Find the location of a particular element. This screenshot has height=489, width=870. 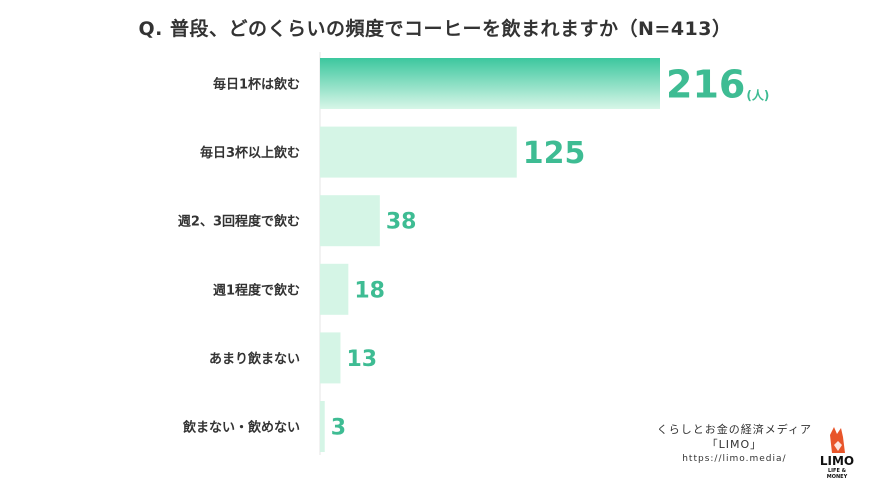

category-label: 毎日3杯以上飲む is located at coordinates (250, 153).